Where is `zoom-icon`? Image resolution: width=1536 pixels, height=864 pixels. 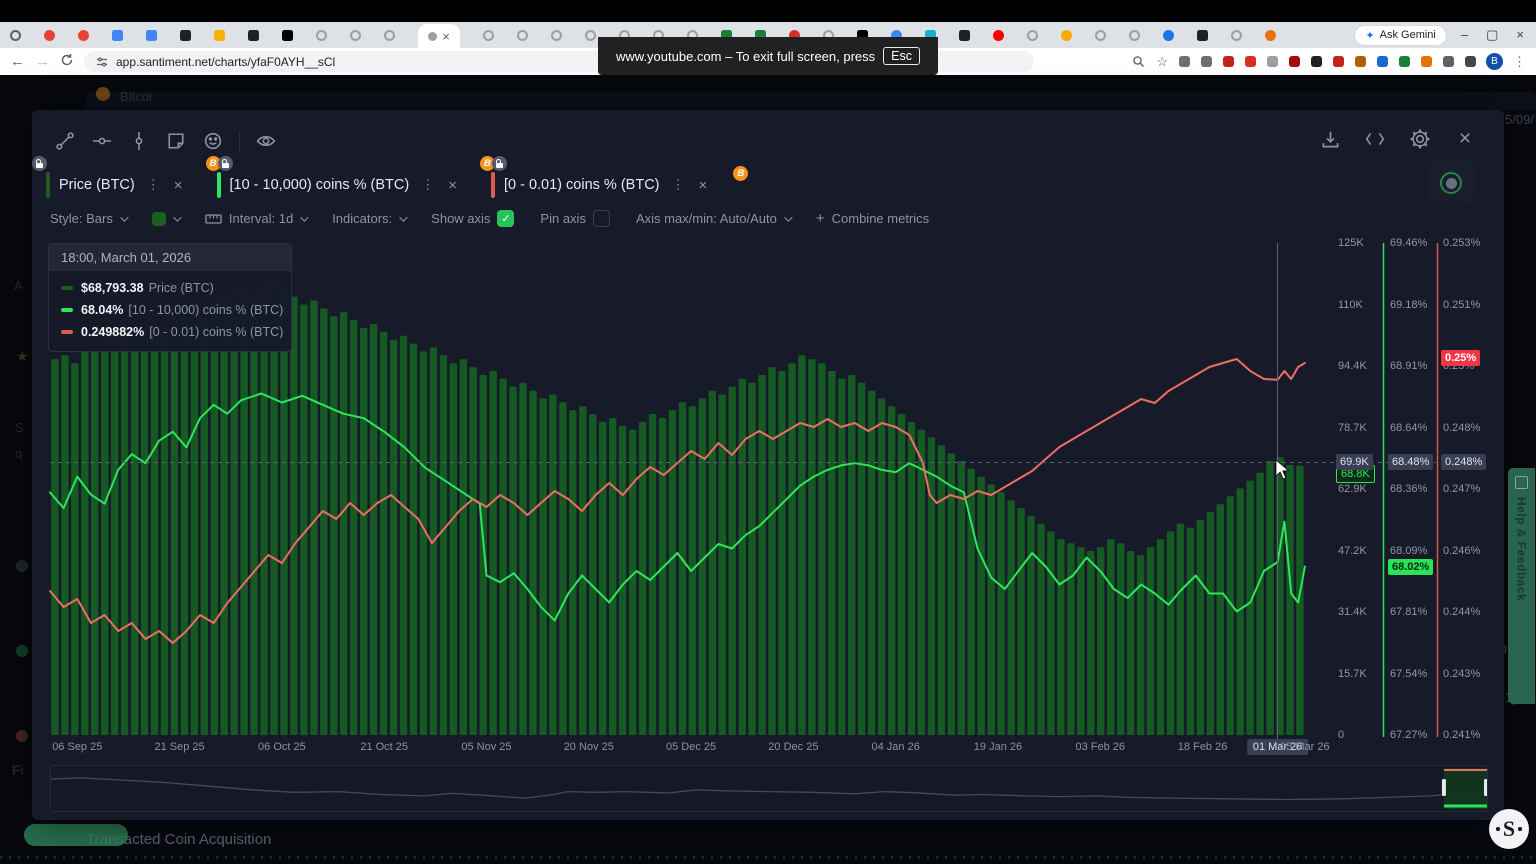 zoom-icon is located at coordinates (1138, 61).